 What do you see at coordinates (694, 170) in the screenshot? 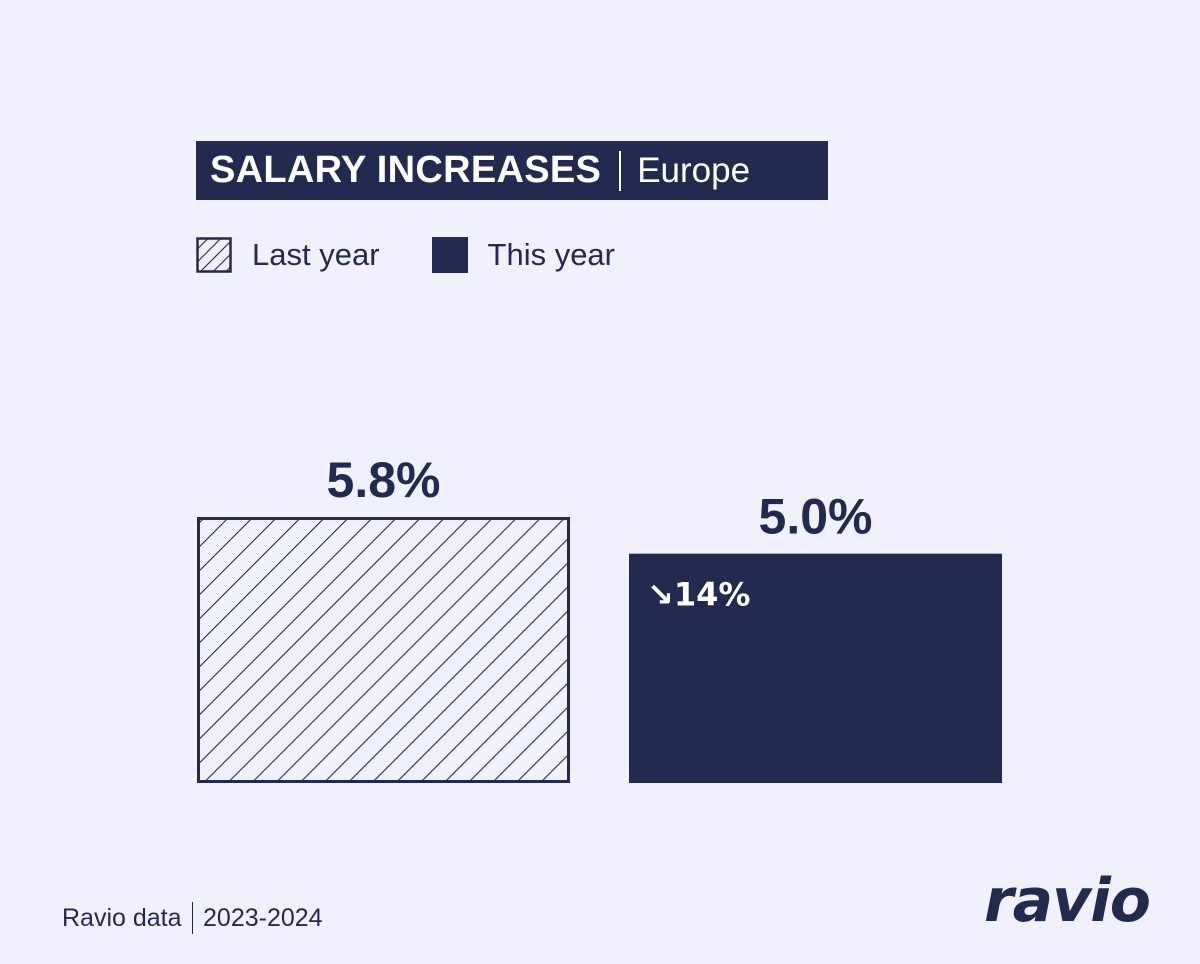
I see `chart-subtitle: Europe` at bounding box center [694, 170].